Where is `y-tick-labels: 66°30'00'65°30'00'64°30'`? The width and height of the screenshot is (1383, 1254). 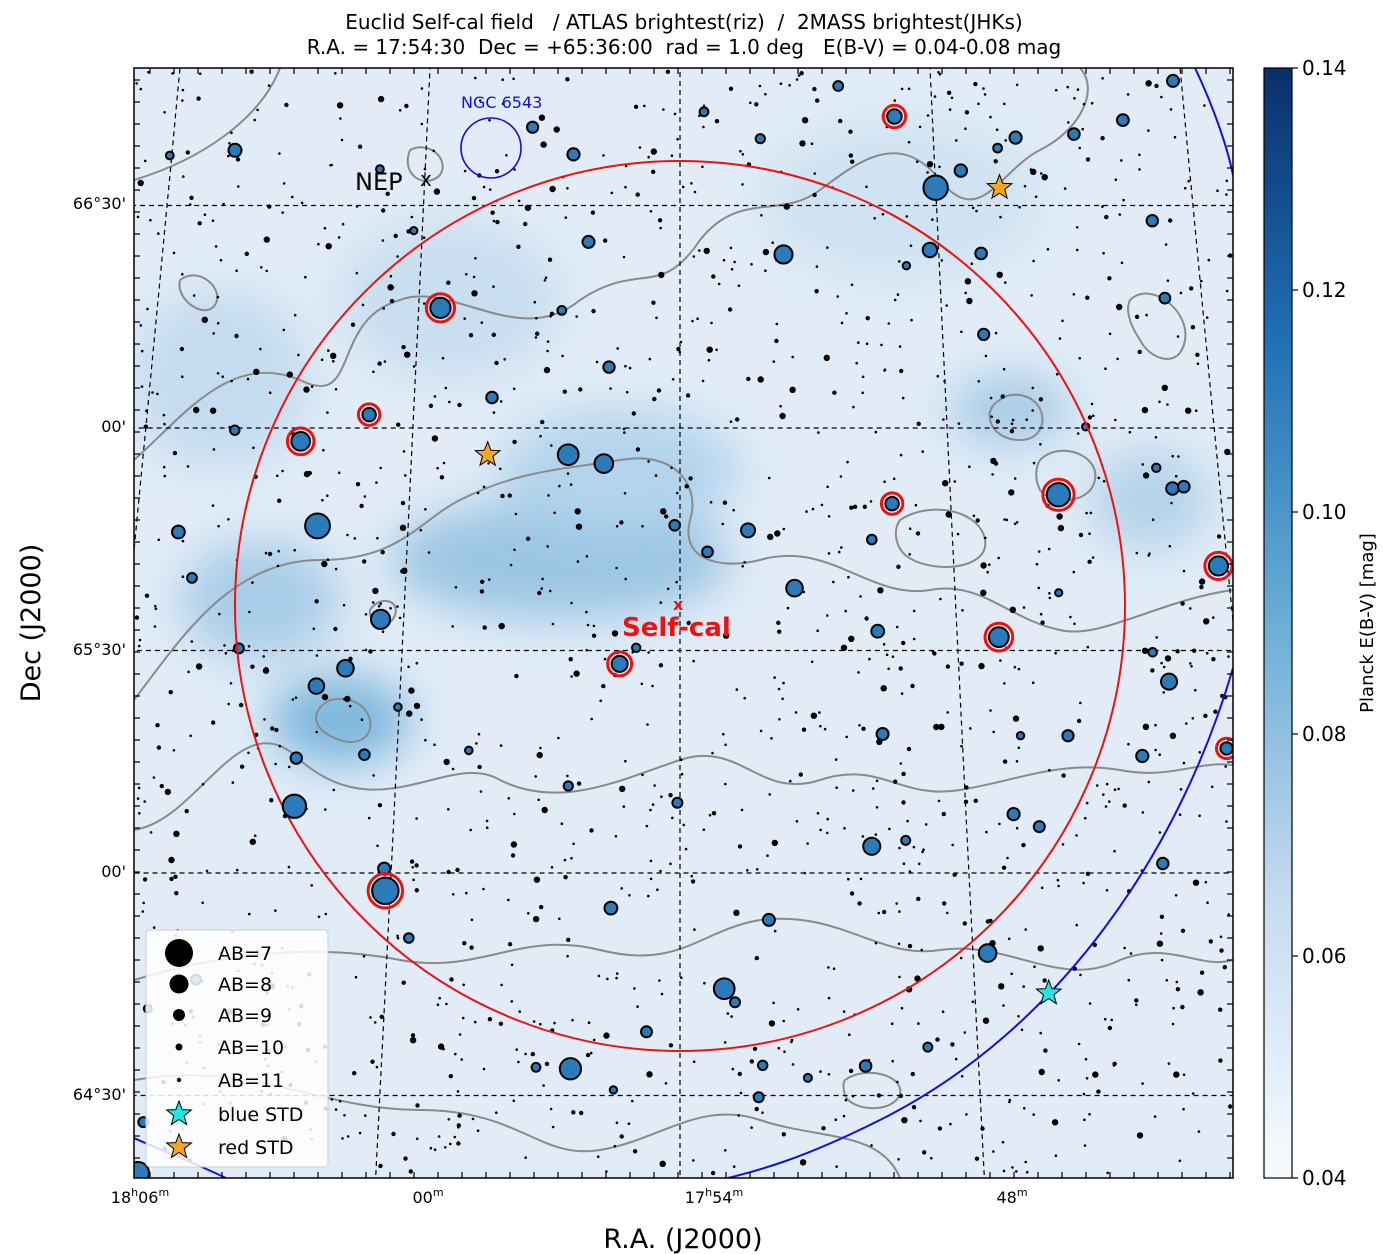 y-tick-labels: 66°30'00'65°30'00'64°30' is located at coordinates (99, 649).